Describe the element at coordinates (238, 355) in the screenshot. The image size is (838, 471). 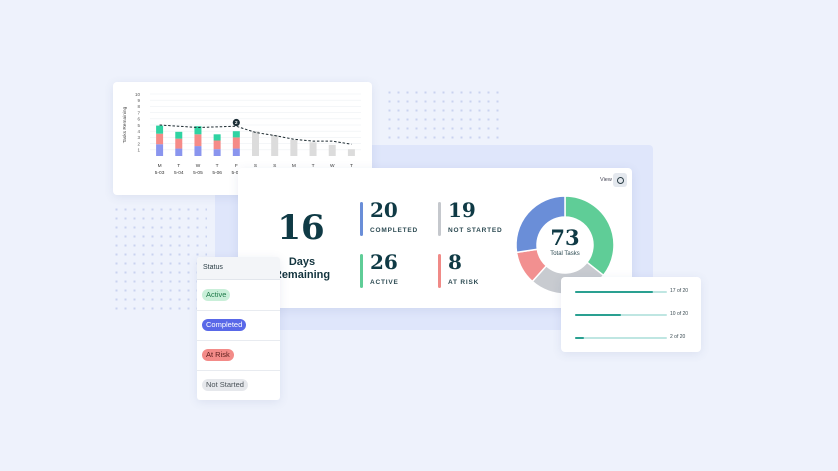
I see `status-row: At Risk` at that location.